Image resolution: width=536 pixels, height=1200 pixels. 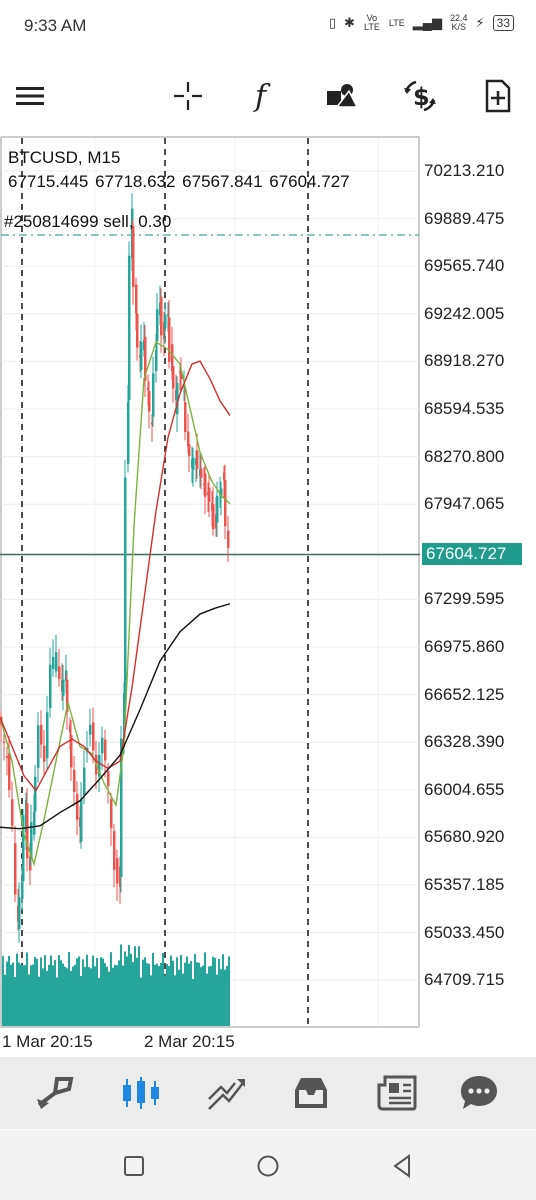 What do you see at coordinates (464, 742) in the screenshot?
I see `price-label: 66328.390` at bounding box center [464, 742].